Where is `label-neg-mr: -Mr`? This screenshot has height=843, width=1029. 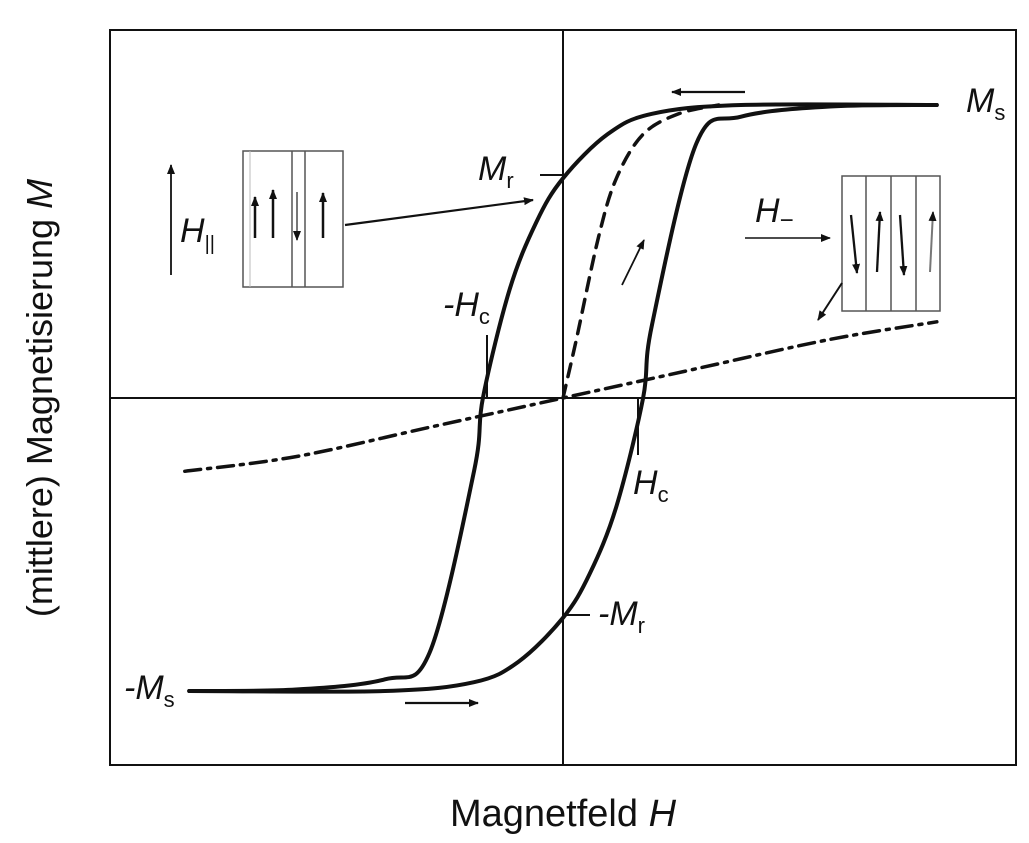
label-neg-mr: -Mr is located at coordinates (621, 616).